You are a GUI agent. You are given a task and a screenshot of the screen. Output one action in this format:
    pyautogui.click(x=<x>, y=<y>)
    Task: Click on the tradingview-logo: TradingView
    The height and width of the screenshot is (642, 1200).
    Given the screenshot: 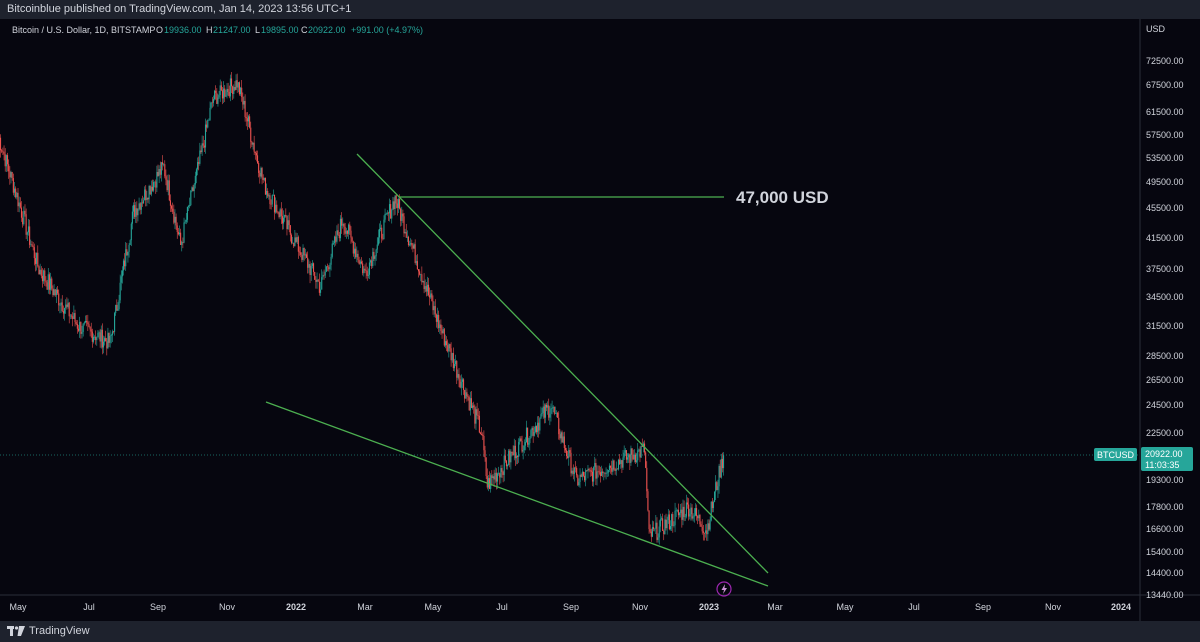 What is the action you would take?
    pyautogui.click(x=48, y=631)
    